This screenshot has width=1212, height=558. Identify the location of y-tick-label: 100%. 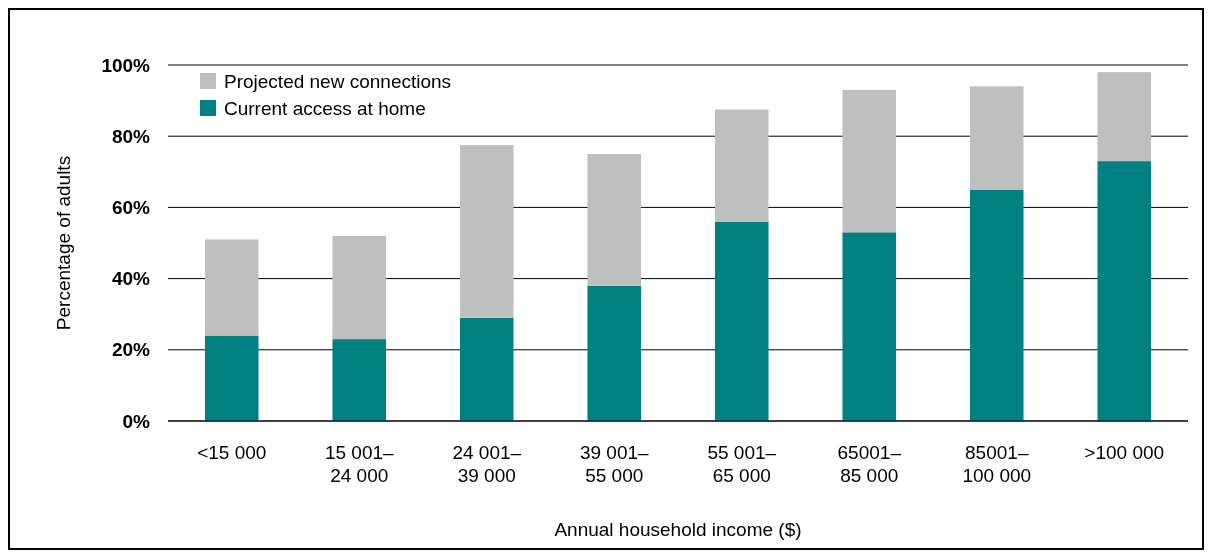
(126, 65).